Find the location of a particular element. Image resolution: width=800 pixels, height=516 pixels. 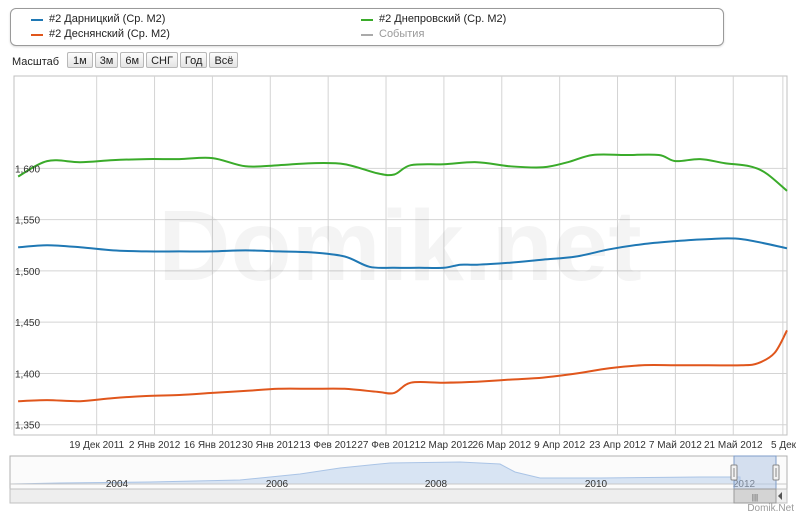

x-tick-label: 9 Апр 2012 is located at coordinates (559, 445).